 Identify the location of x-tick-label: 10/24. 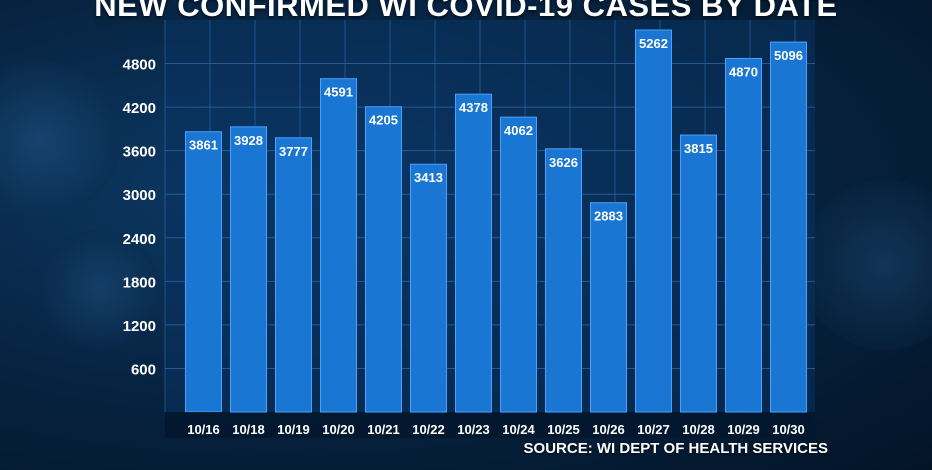
(518, 429).